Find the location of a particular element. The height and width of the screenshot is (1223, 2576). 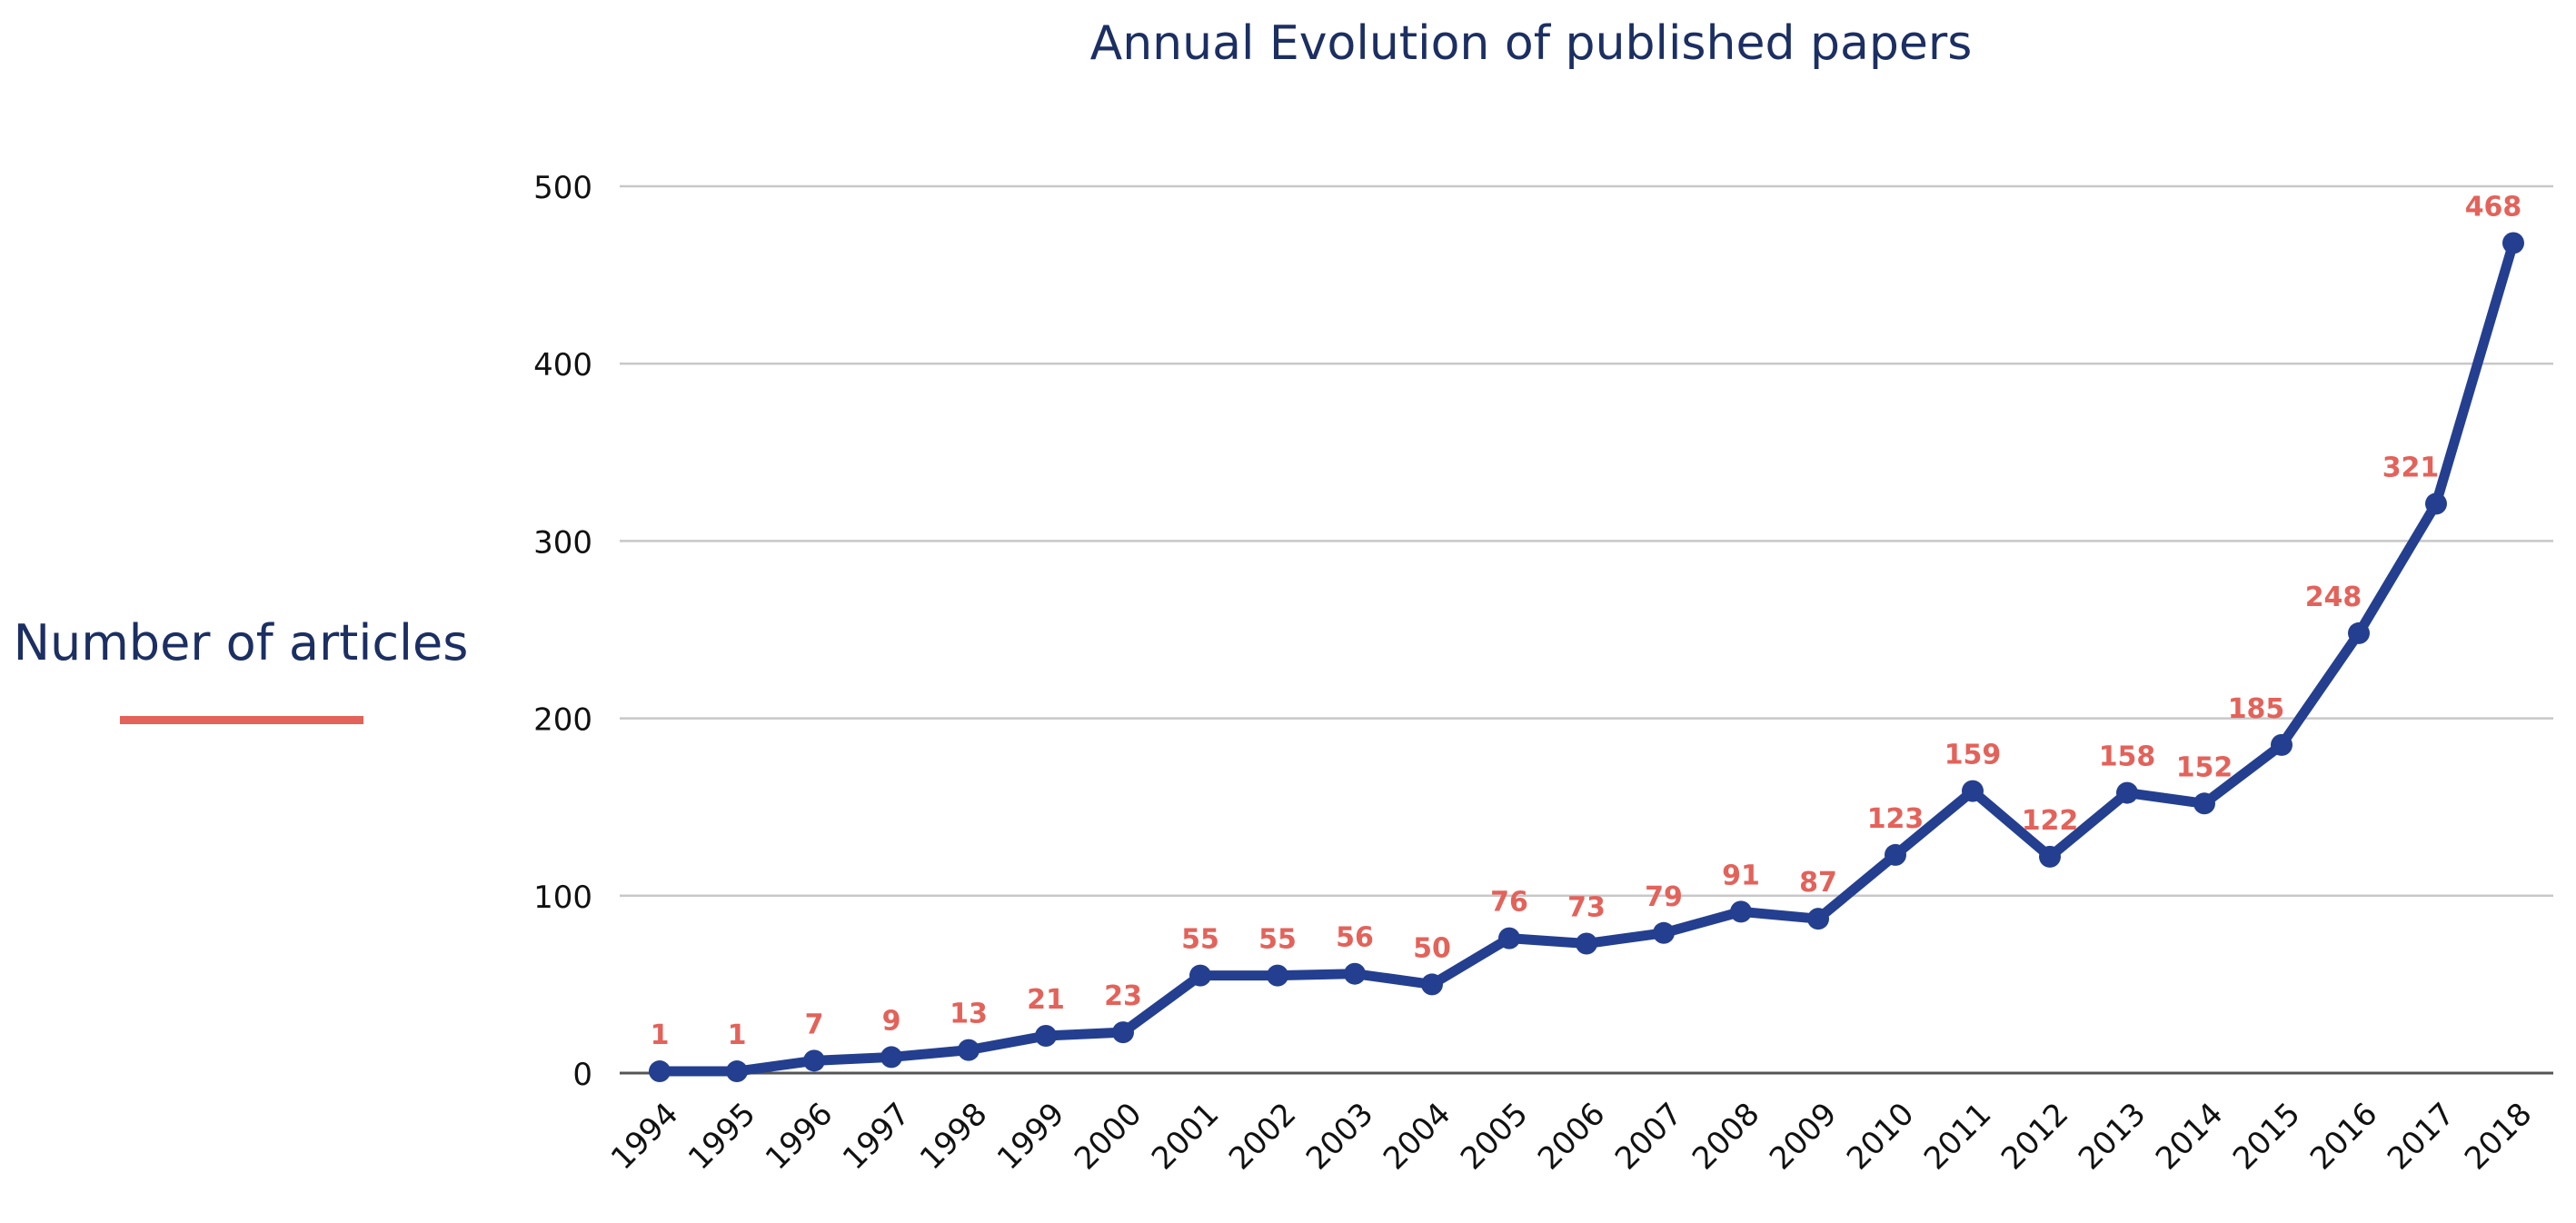

x-tick-label: 2014 is located at coordinates (2189, 1137).